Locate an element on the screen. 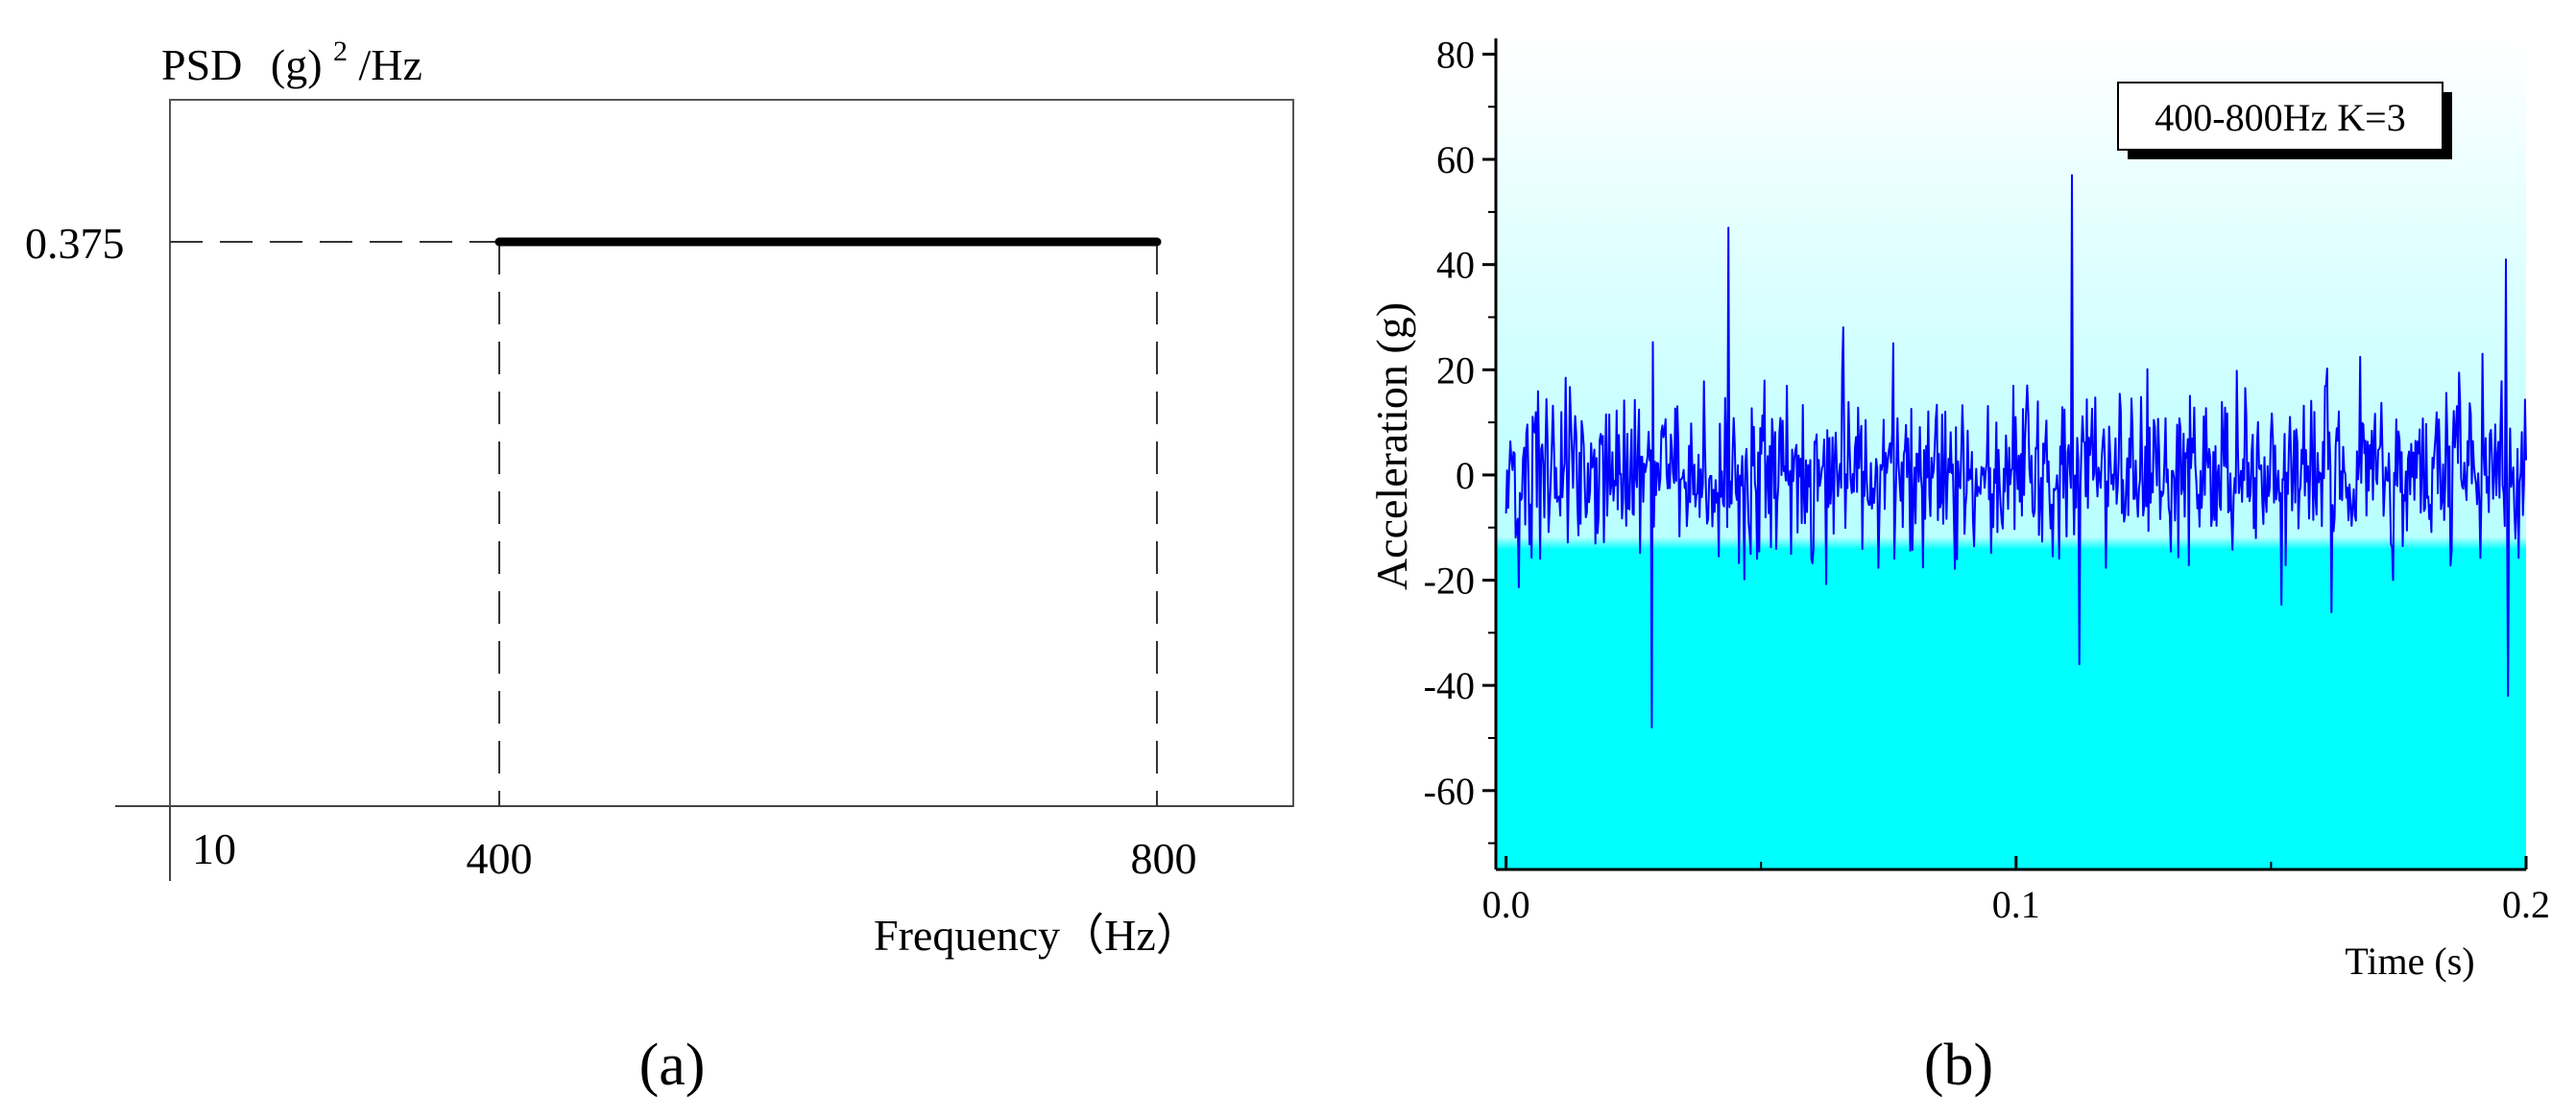 The width and height of the screenshot is (2576, 1119). panel-b-x-ticks: 0.0 0.1 0.2 is located at coordinates (2016, 891).